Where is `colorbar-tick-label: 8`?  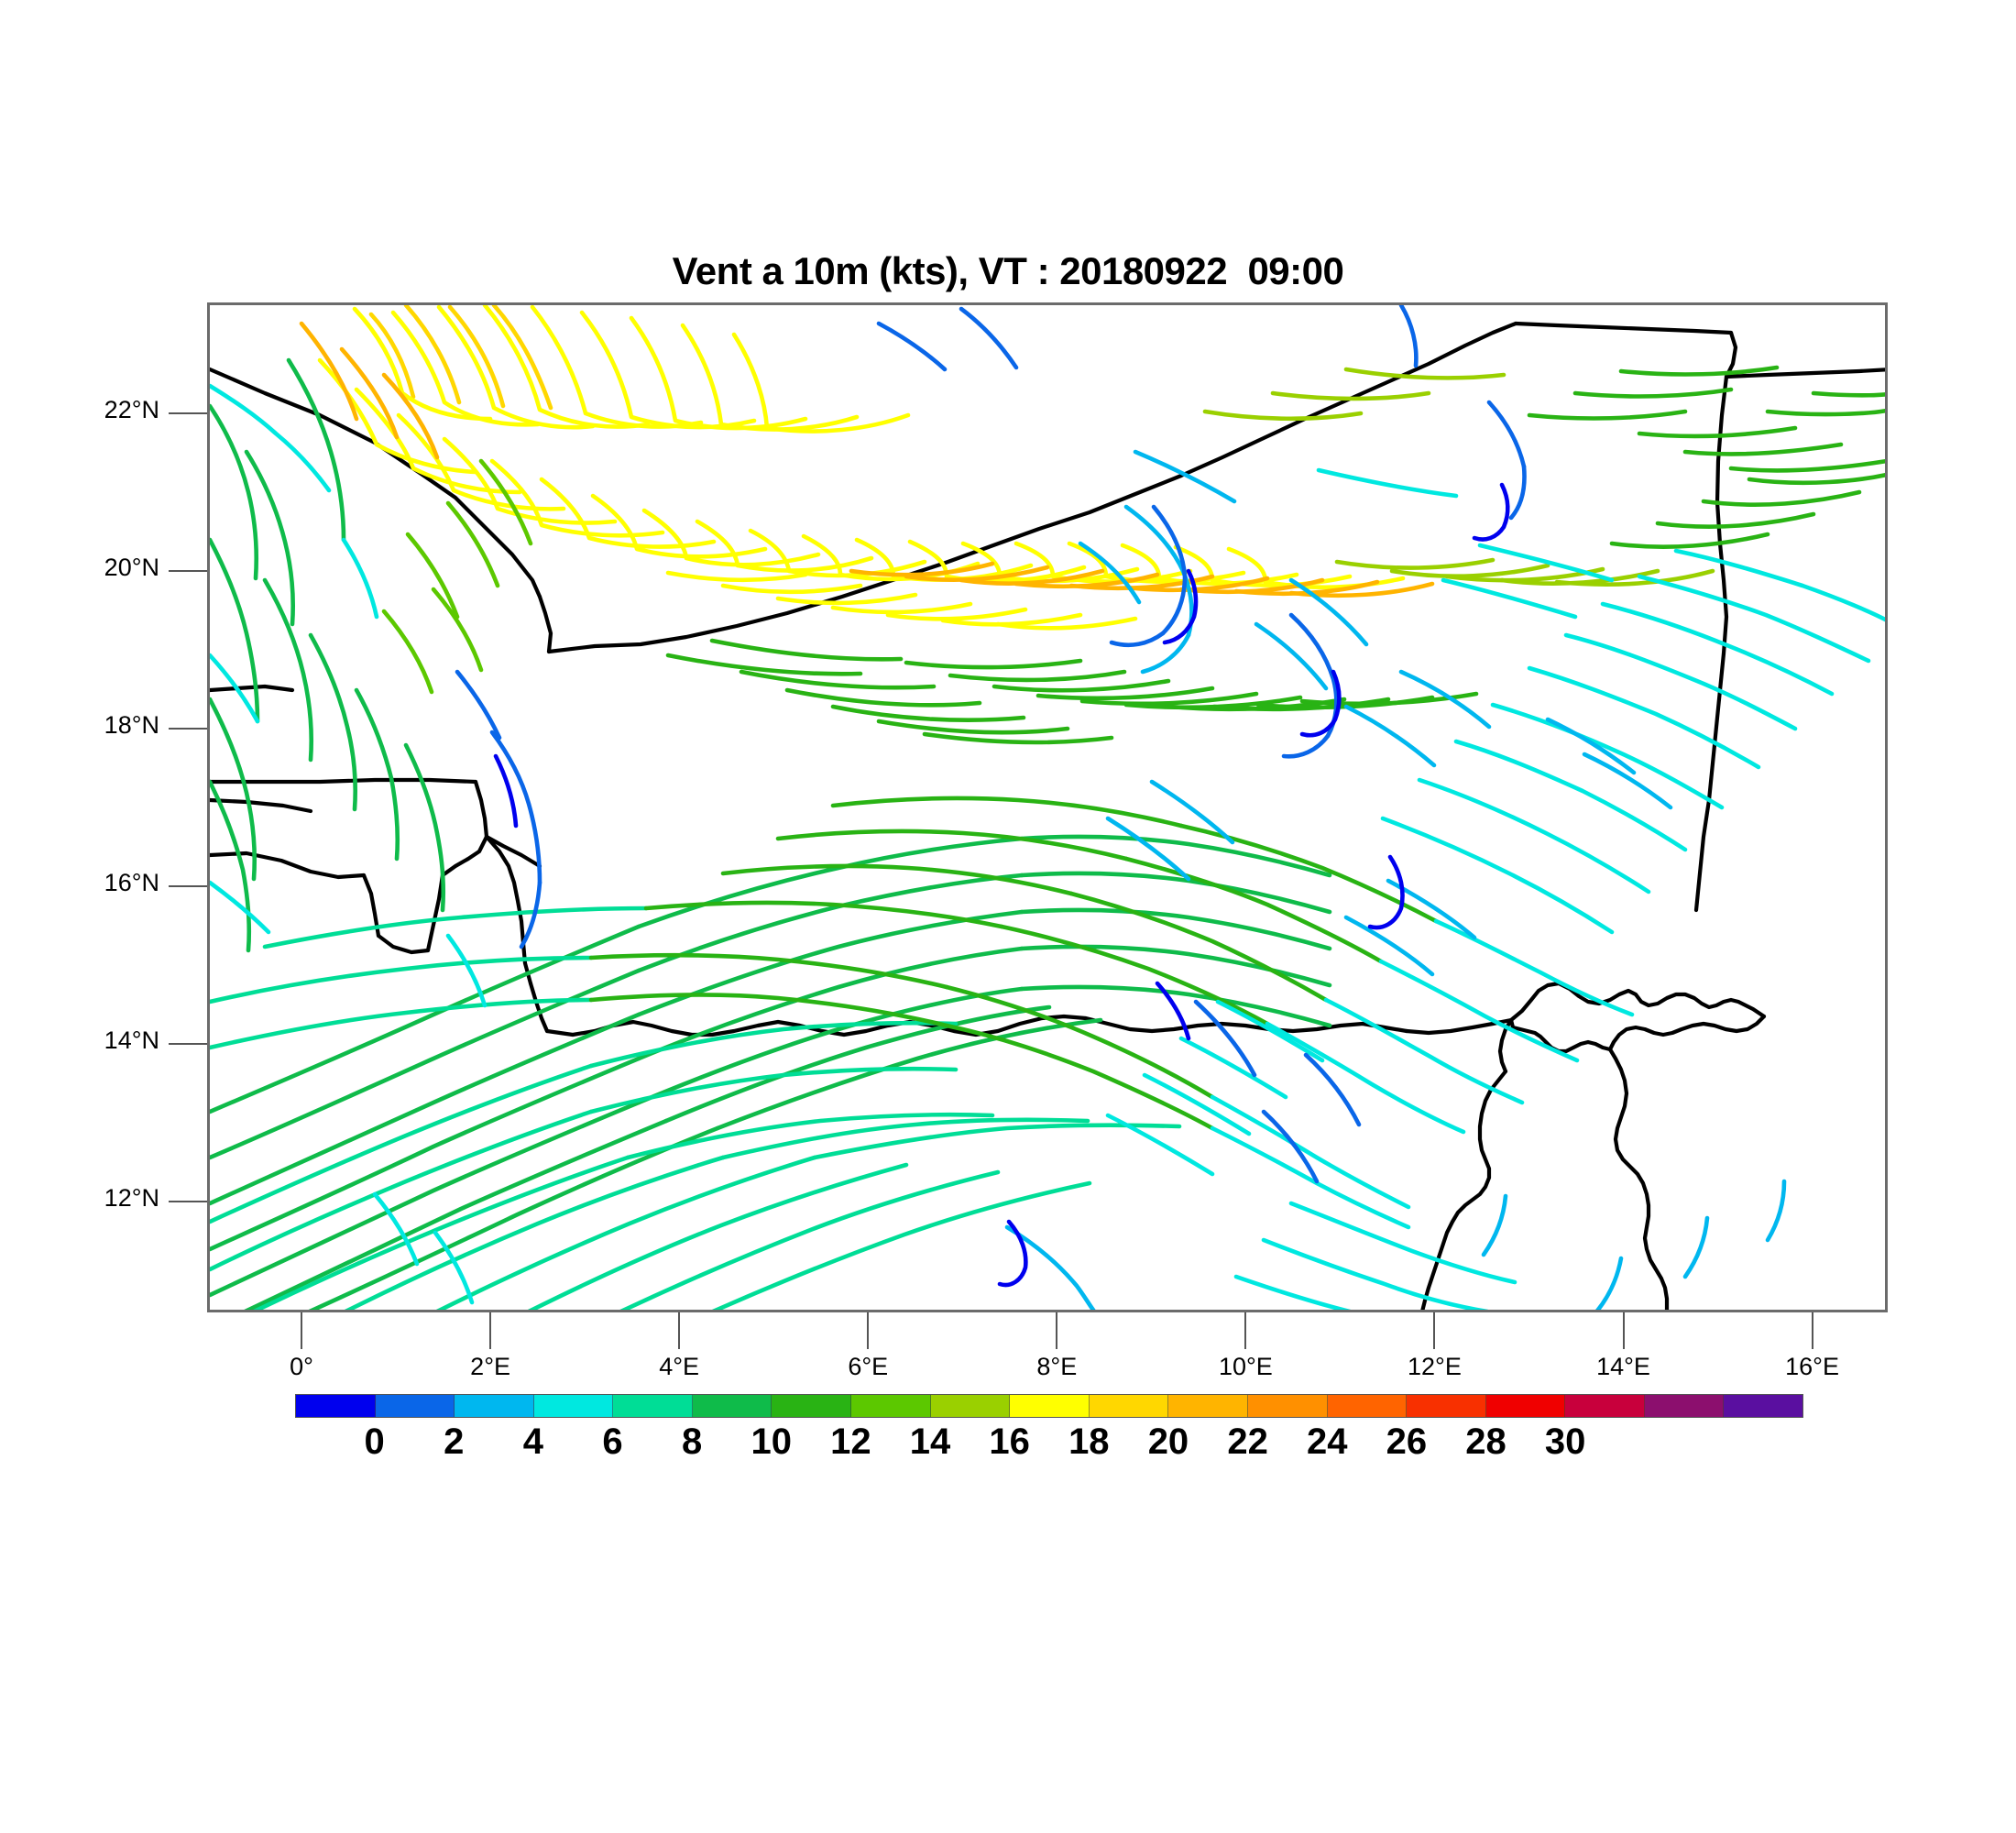
colorbar-tick-label: 8 is located at coordinates (692, 1441).